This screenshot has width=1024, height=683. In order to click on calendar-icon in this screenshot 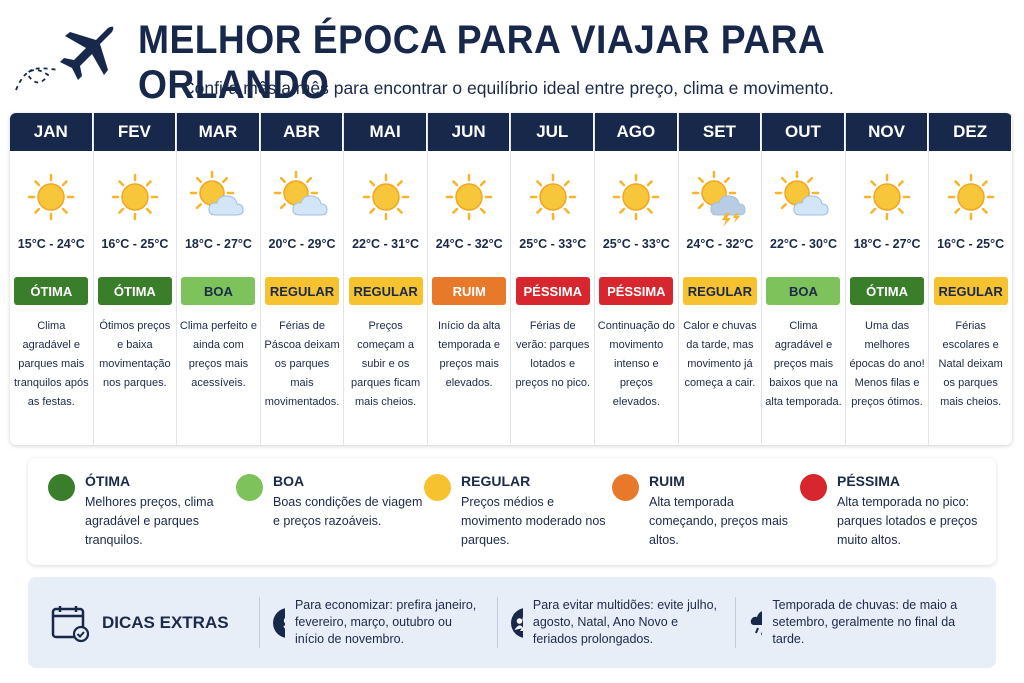, I will do `click(70, 623)`.